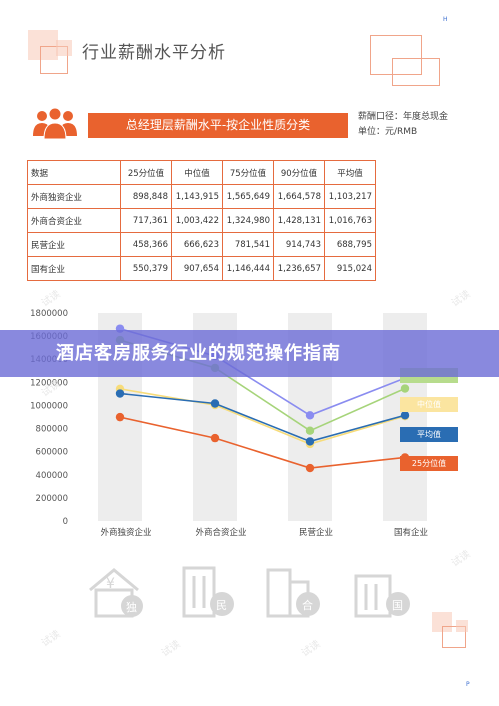 This screenshot has width=499, height=706. What do you see at coordinates (429, 463) in the screenshot?
I see `legend-p25: 25分位值` at bounding box center [429, 463].